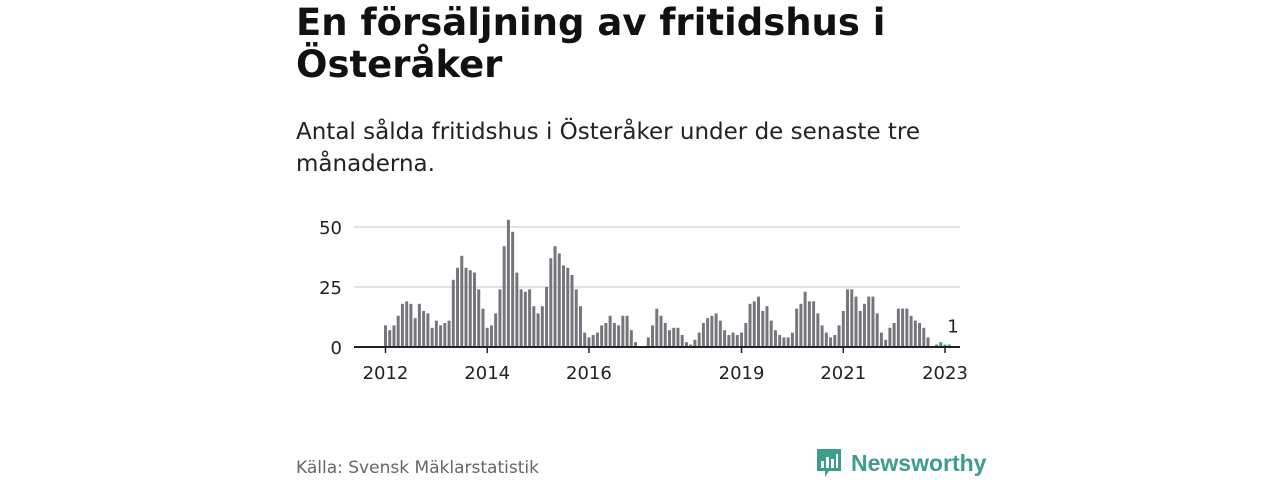 The height and width of the screenshot is (480, 1280). Describe the element at coordinates (667, 283) in the screenshot. I see `bars` at that location.